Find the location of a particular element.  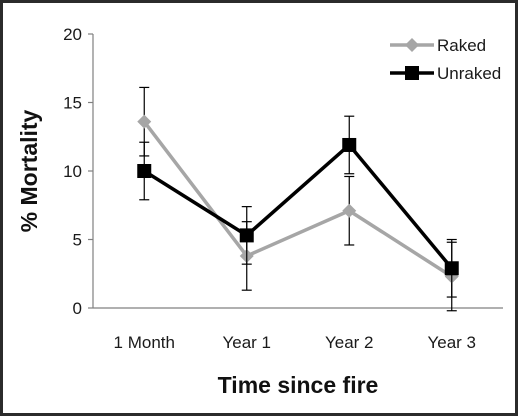

legend-item: Raked is located at coordinates (438, 45).